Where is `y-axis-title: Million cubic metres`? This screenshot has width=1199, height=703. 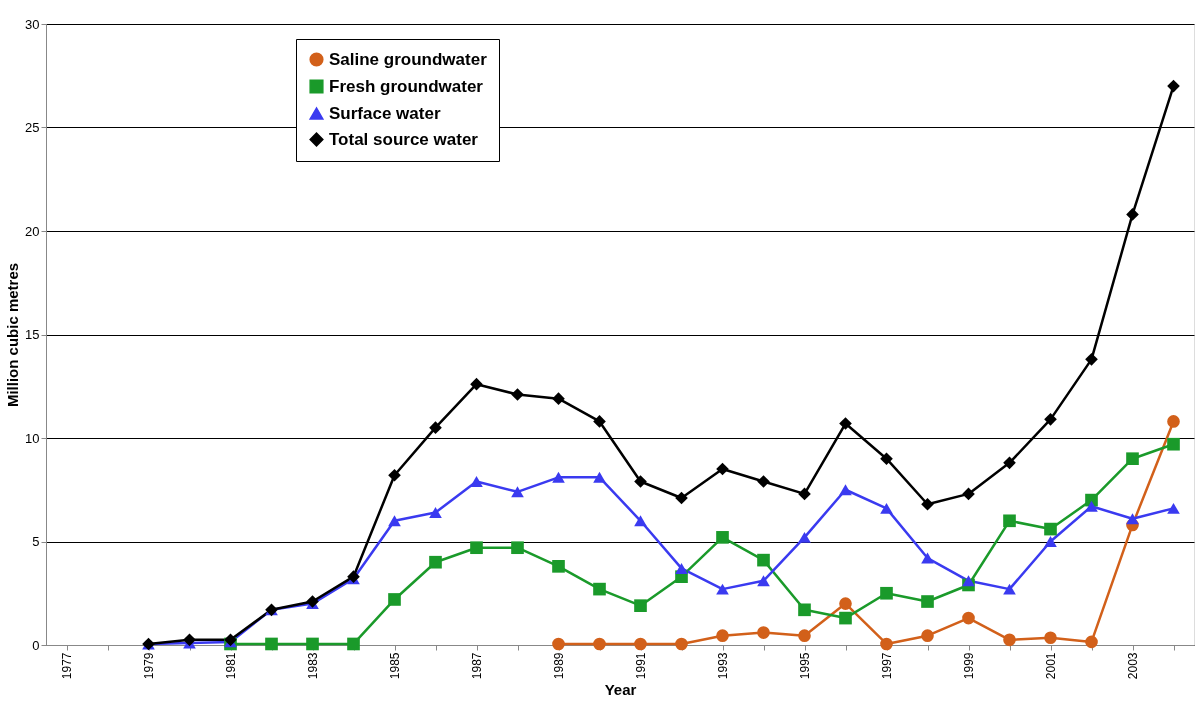
y-axis-title: Million cubic metres is located at coordinates (13, 335).